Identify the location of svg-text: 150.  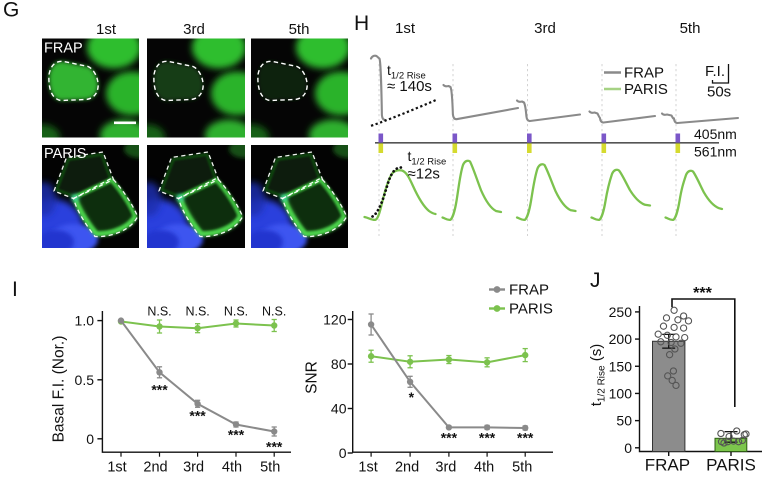
(621, 366).